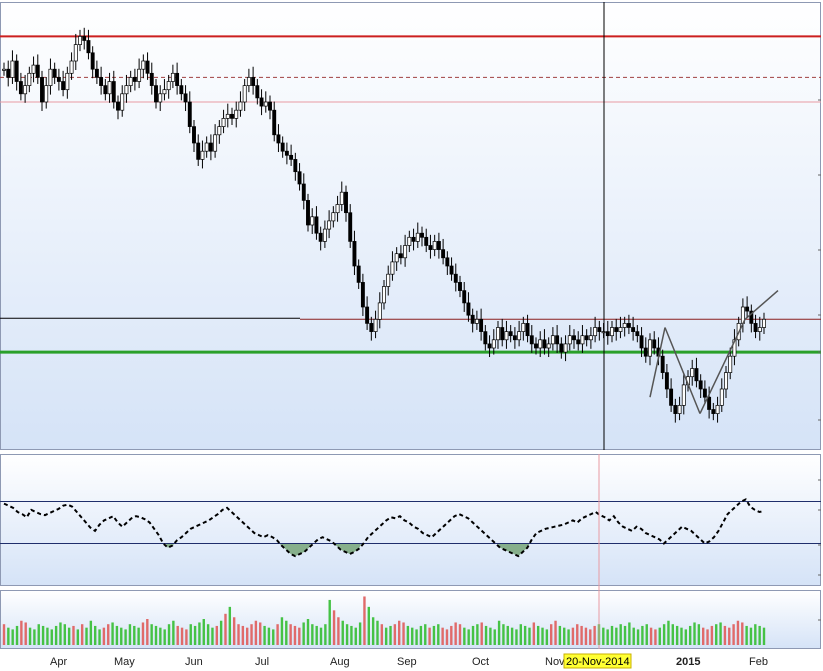 The width and height of the screenshot is (823, 671). Describe the element at coordinates (410, 528) in the screenshot. I see `oscillator-series` at that location.